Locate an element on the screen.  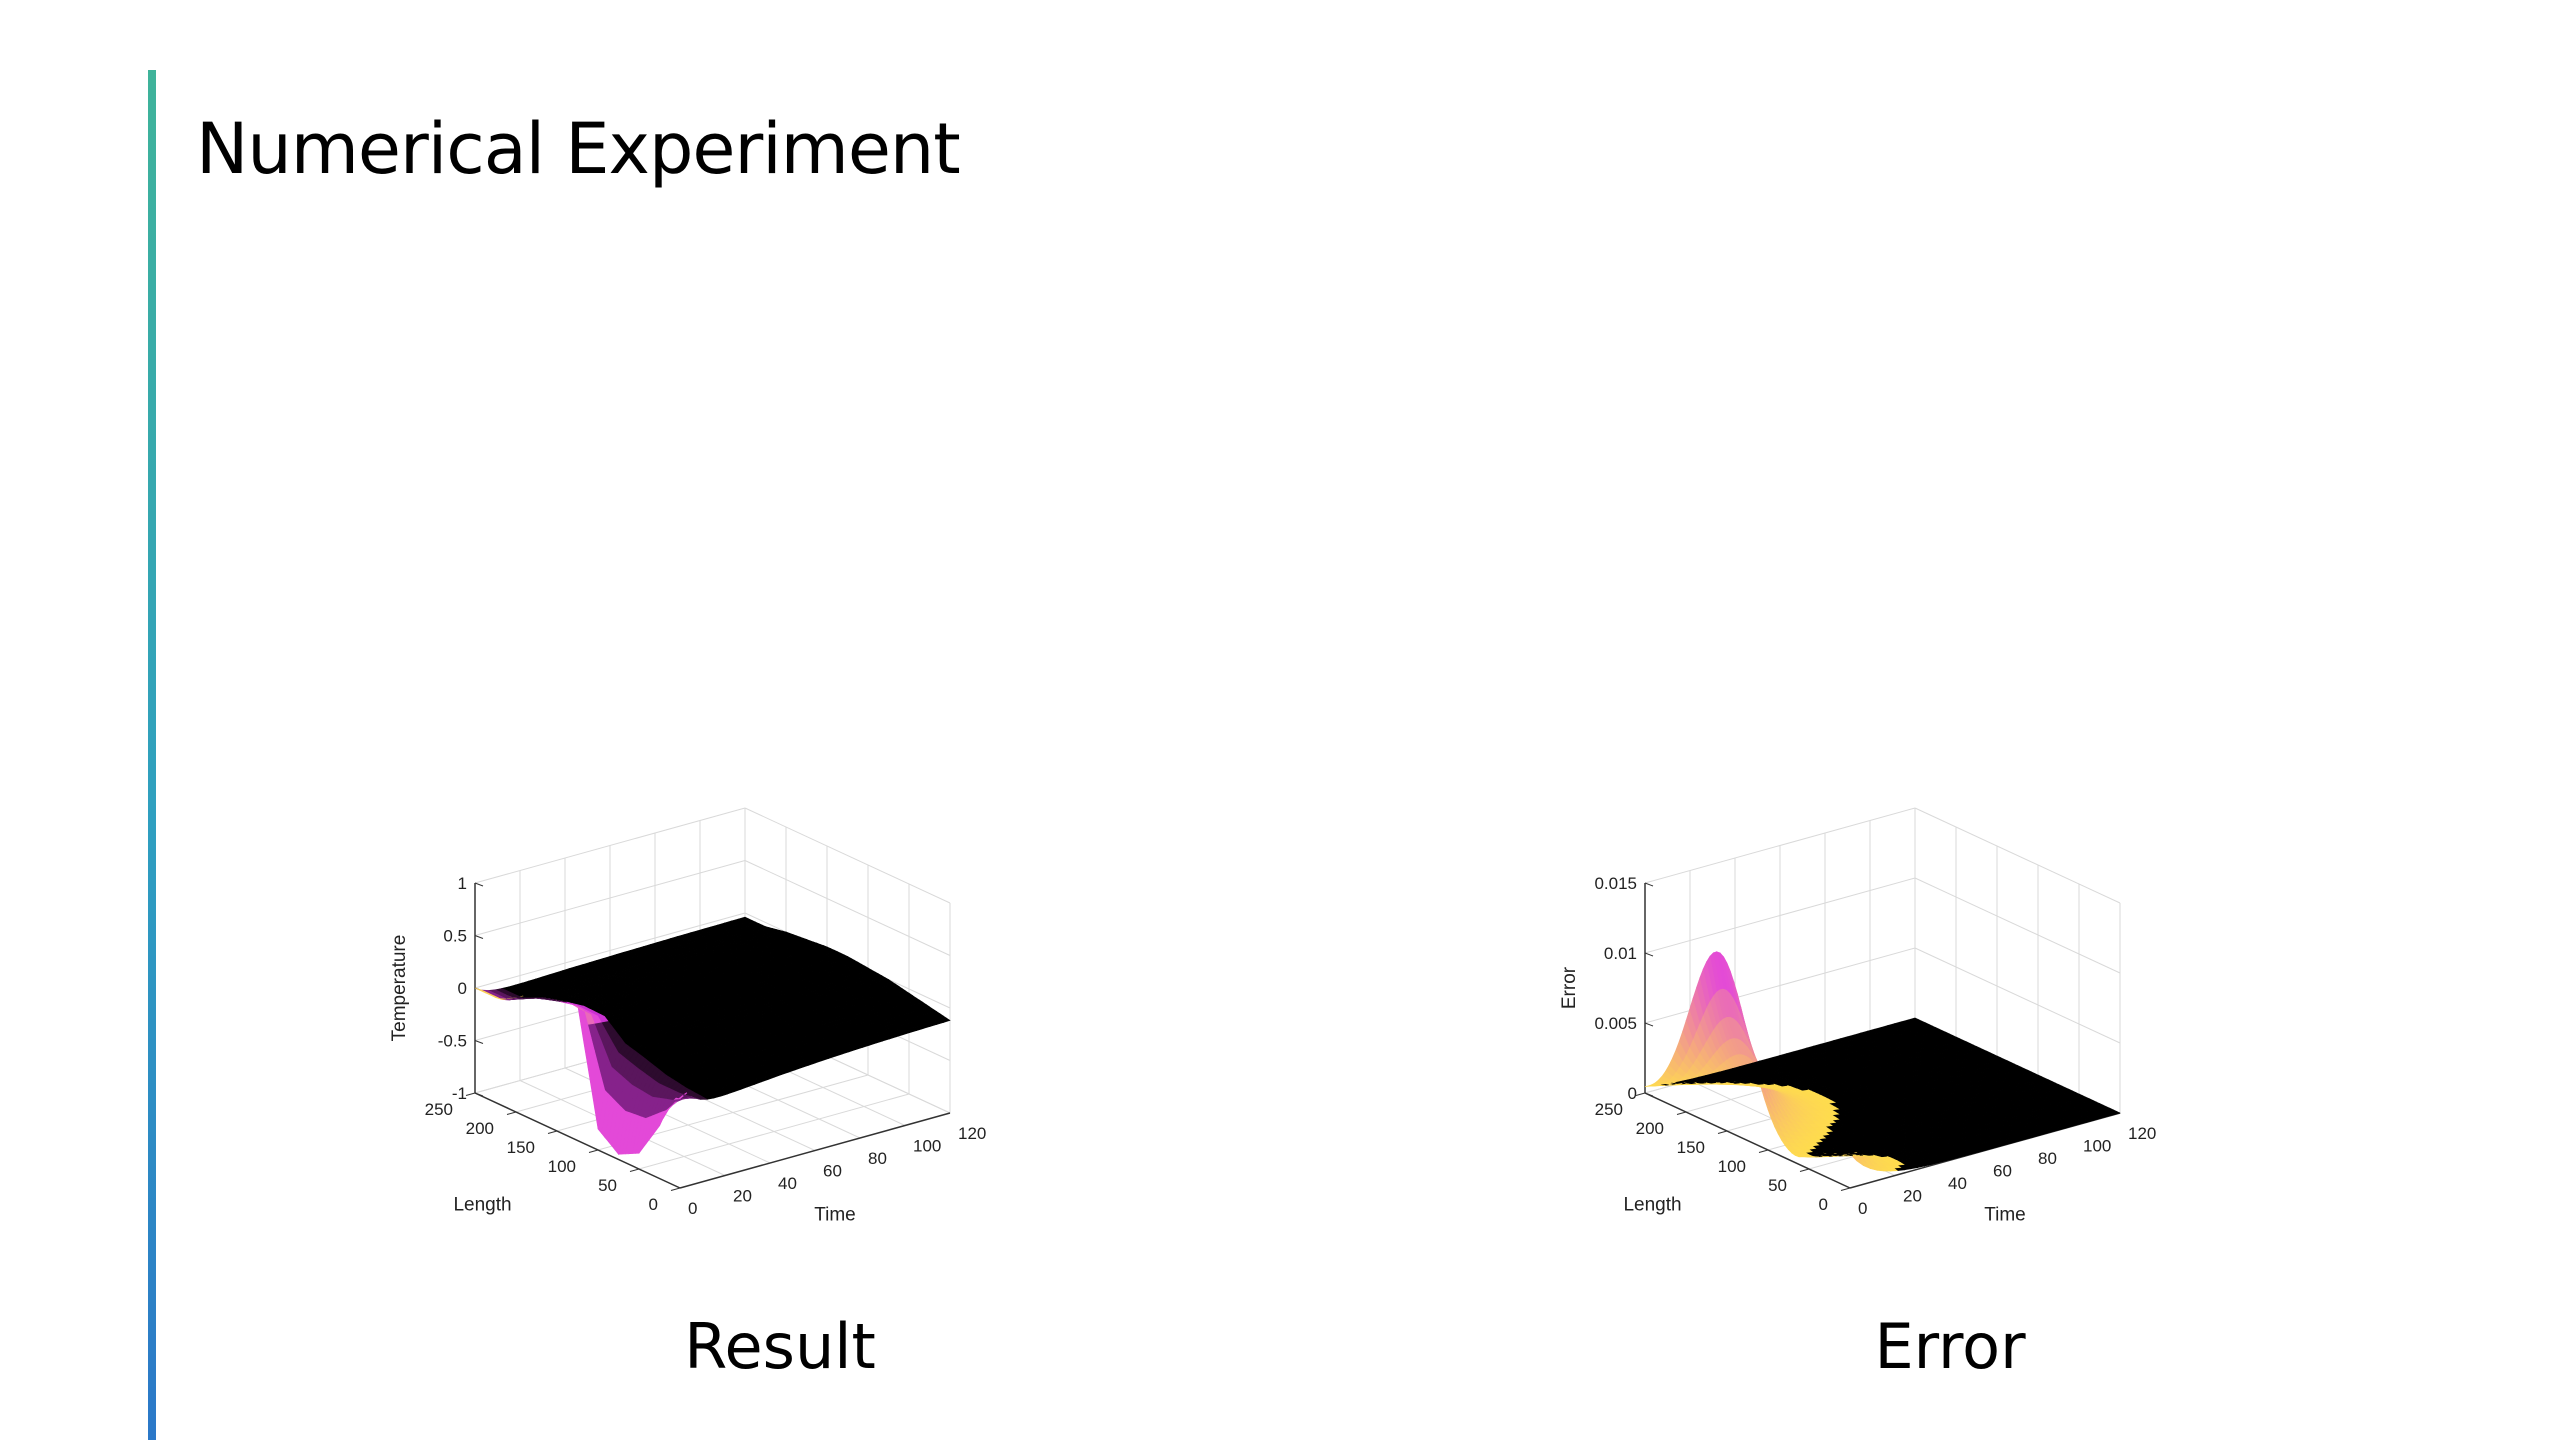
result-time-tick-4: 80 is located at coordinates (877, 1158).